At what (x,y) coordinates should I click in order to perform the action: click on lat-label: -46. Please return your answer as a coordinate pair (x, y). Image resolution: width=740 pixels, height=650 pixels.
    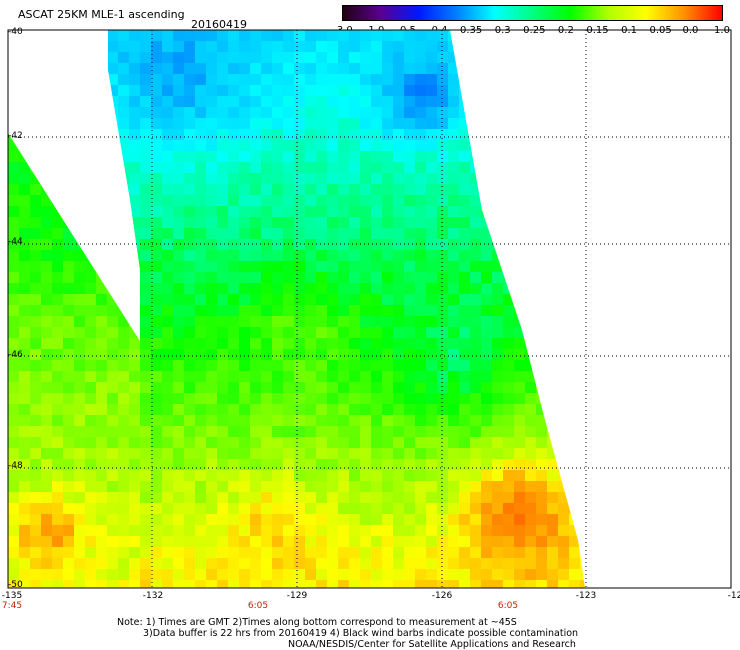
    Looking at the image, I should click on (15, 355).